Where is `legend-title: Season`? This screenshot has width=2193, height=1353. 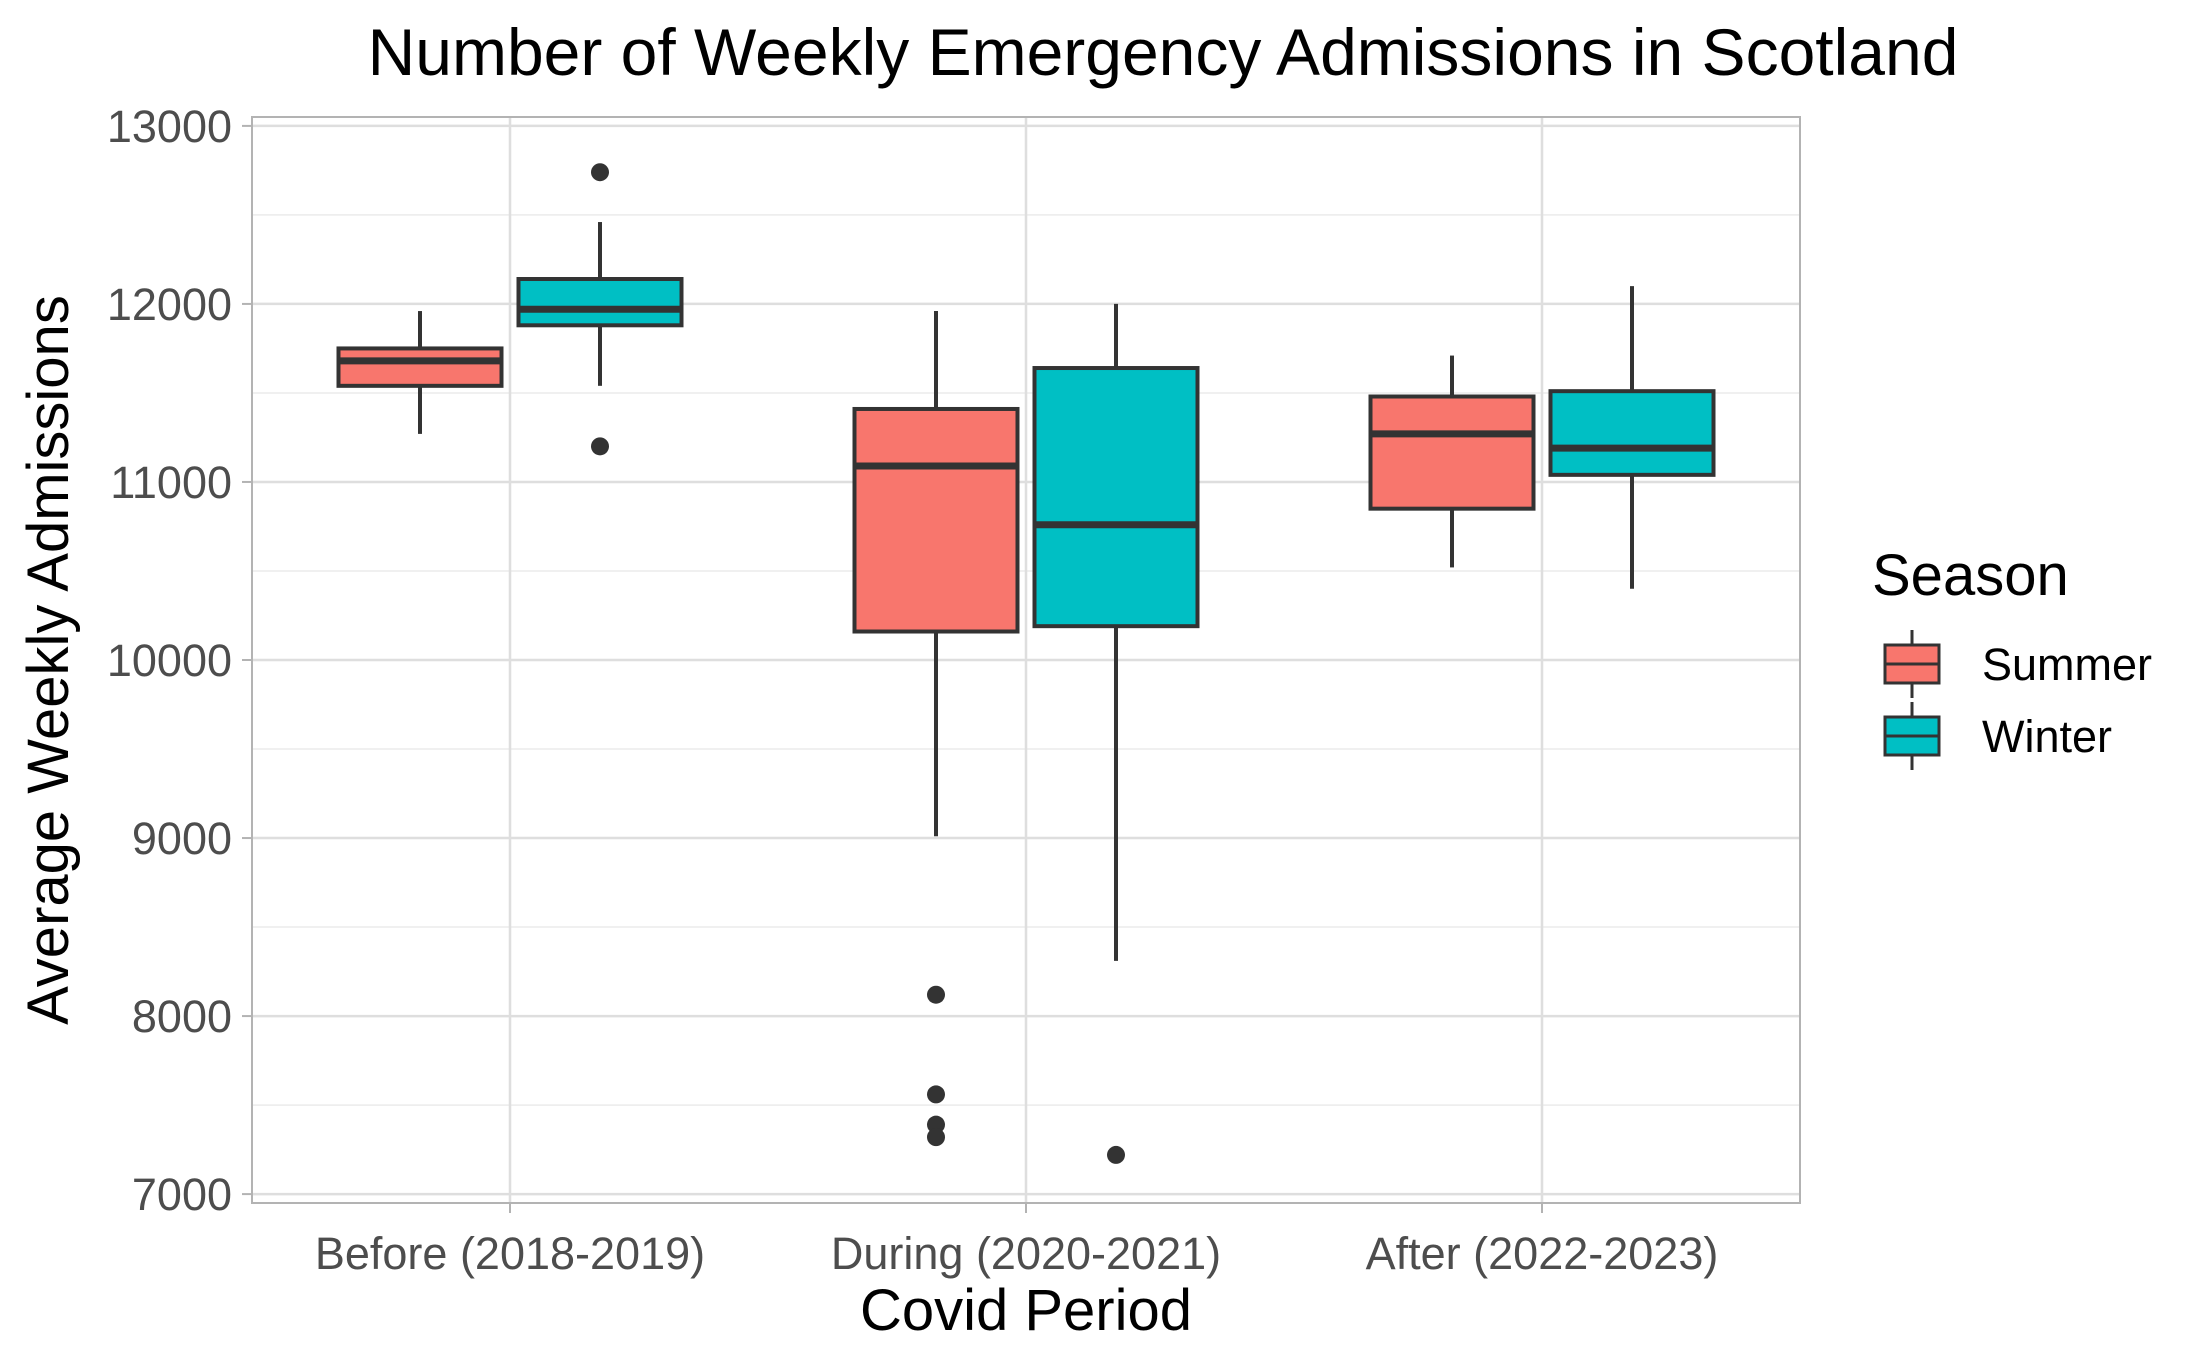
legend-title: Season is located at coordinates (1970, 575).